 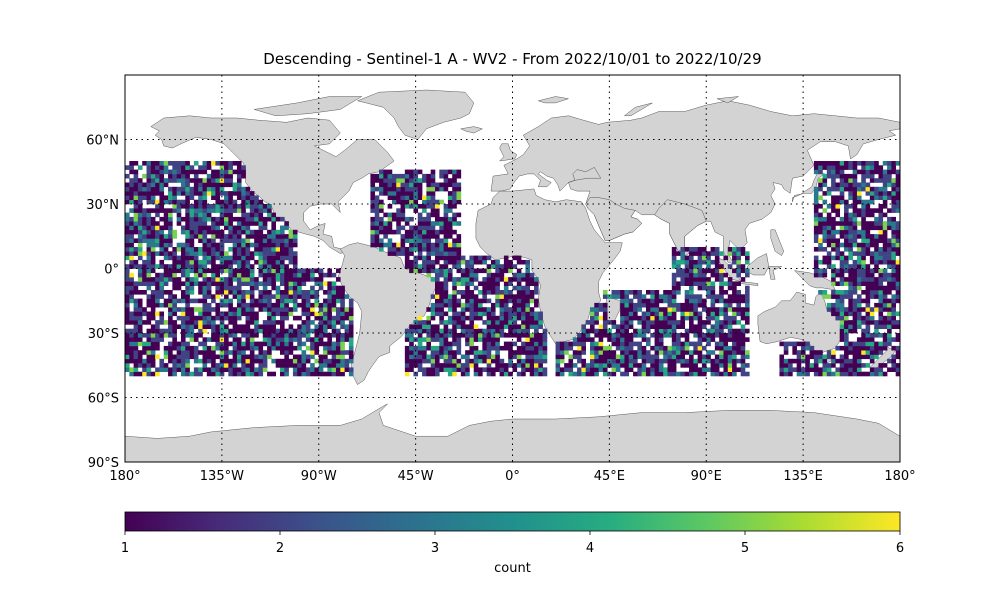 What do you see at coordinates (102, 205) in the screenshot?
I see `lat-tick-label: 30°N` at bounding box center [102, 205].